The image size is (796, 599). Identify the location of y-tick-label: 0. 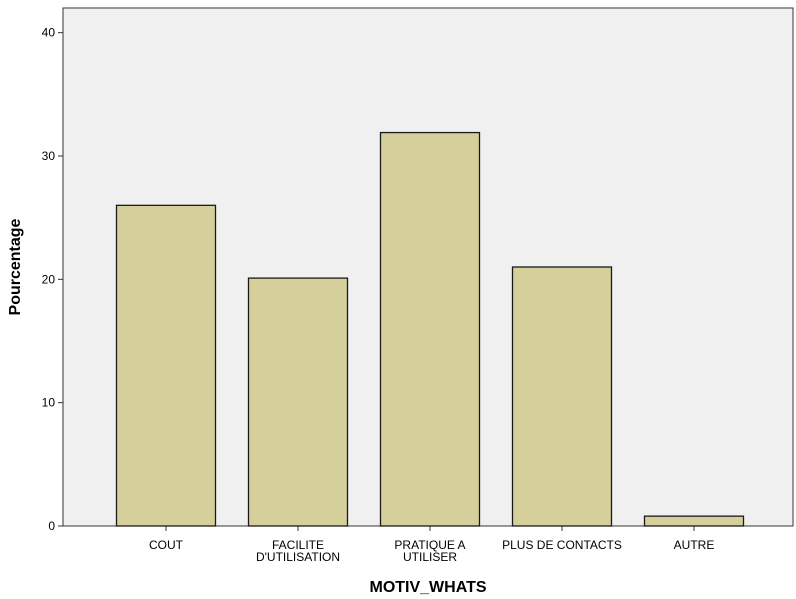
(51, 526).